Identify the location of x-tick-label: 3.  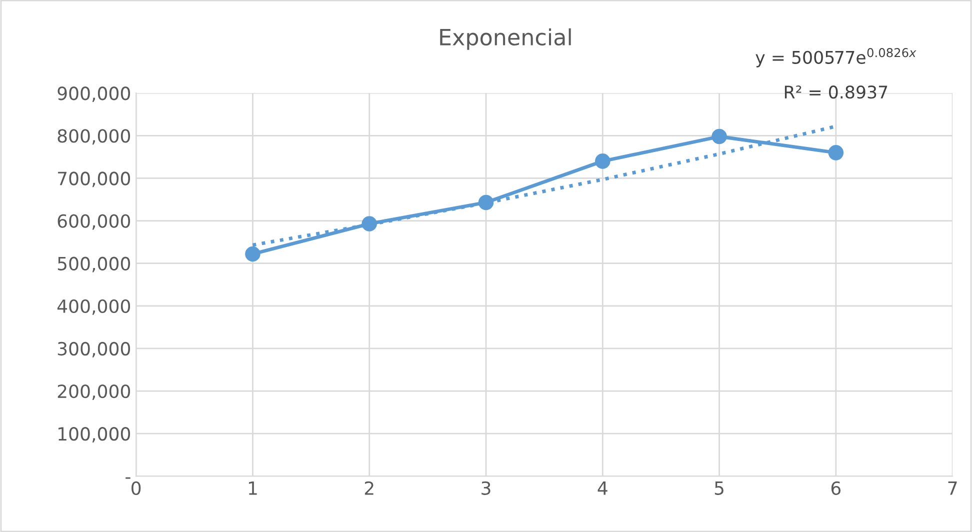
(486, 488).